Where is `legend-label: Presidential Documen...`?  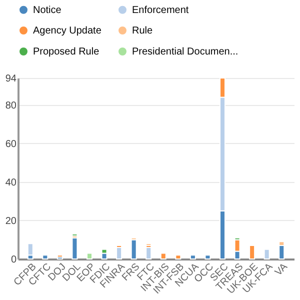
legend-label: Presidential Documen... is located at coordinates (185, 52).